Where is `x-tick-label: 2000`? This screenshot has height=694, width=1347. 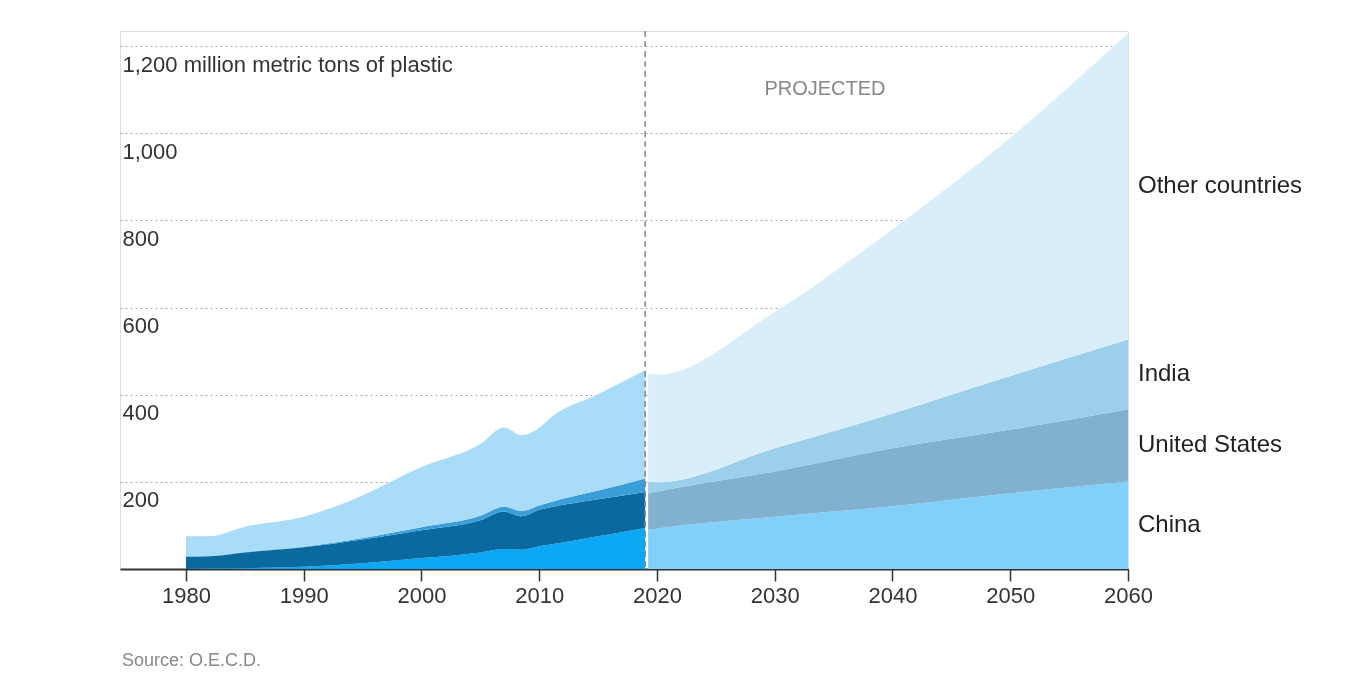 x-tick-label: 2000 is located at coordinates (422, 595).